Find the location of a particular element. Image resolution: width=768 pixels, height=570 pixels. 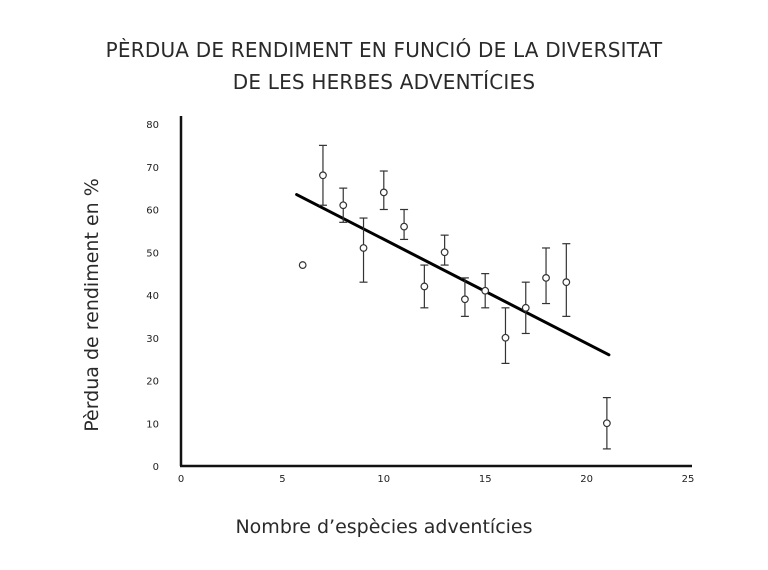

y-axis-label: Pèrdua de rendiment en % is located at coordinates (92, 305).